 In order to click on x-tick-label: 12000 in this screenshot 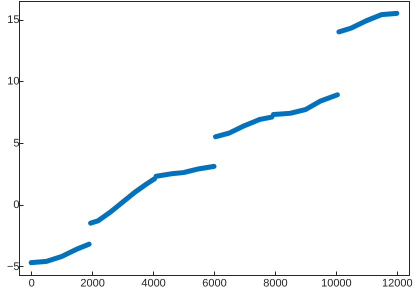, I will do `click(397, 284)`.